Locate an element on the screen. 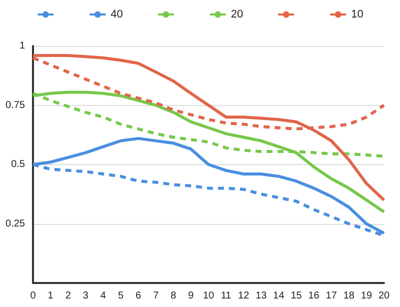 This screenshot has height=307, width=400. legend-label: 10 is located at coordinates (357, 14).